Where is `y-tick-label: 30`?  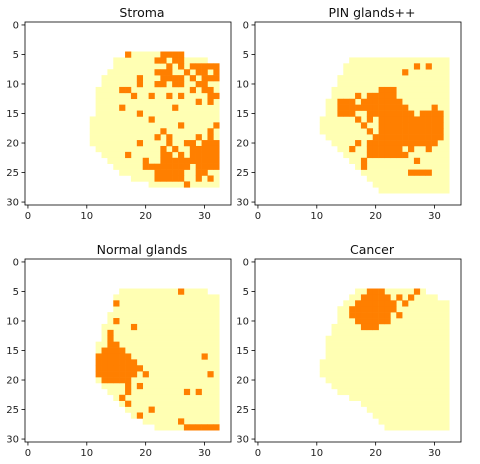
y-tick-label: 30 is located at coordinates (242, 440).